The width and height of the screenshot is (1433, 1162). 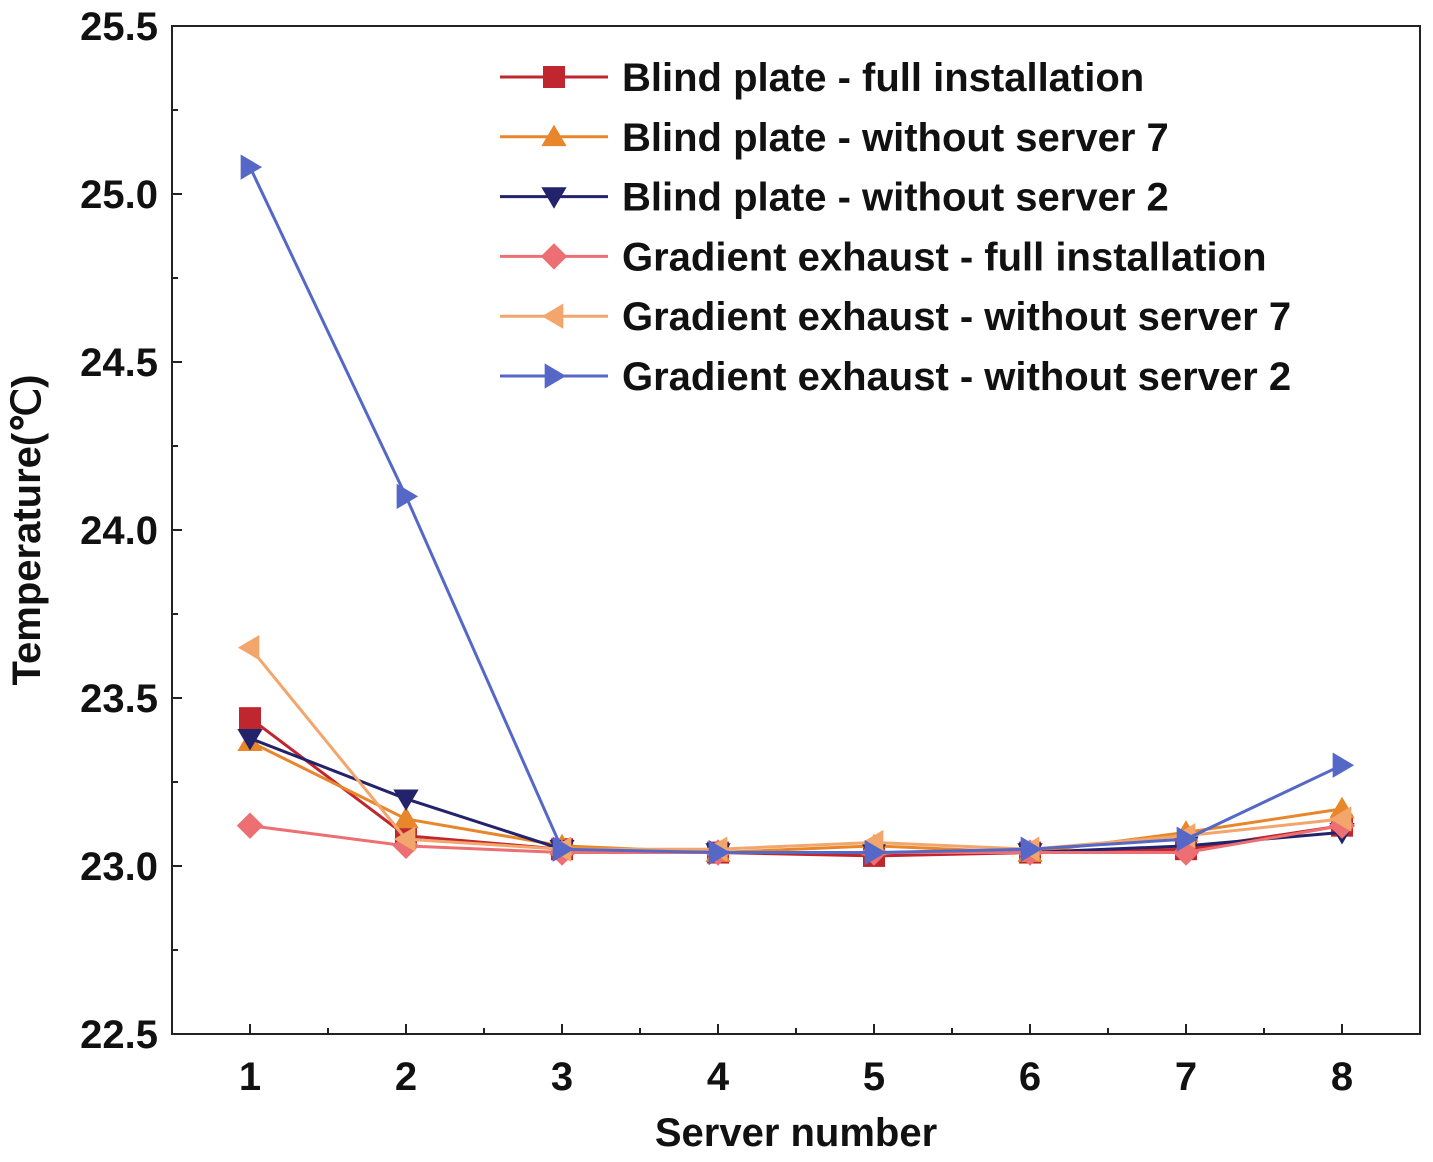 I want to click on legend-item: Blind plate - full installation, so click(x=822, y=78).